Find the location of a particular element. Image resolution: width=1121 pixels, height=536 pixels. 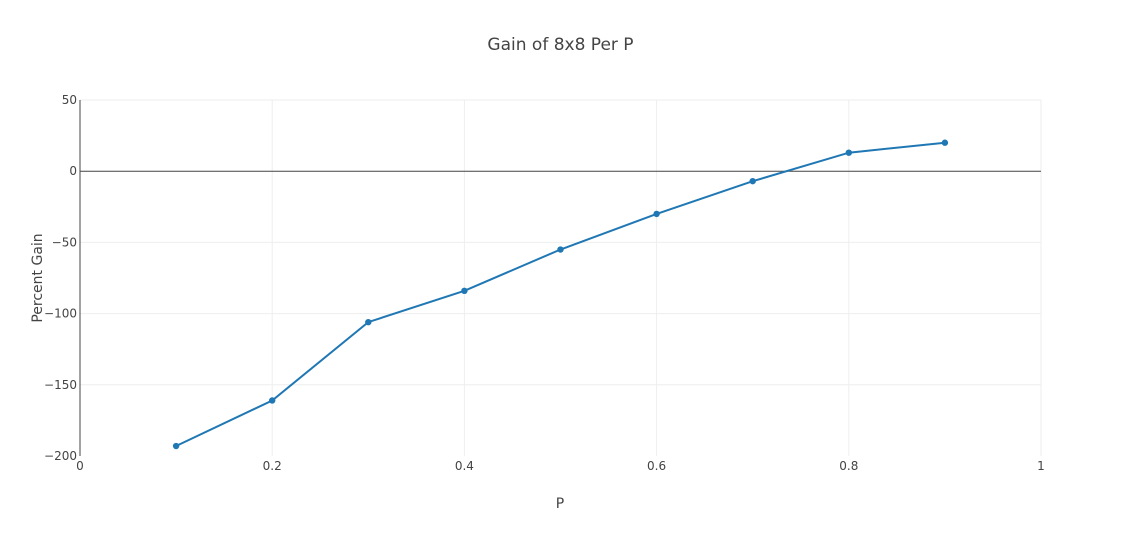

y-tick-label: 0 is located at coordinates (73, 171).